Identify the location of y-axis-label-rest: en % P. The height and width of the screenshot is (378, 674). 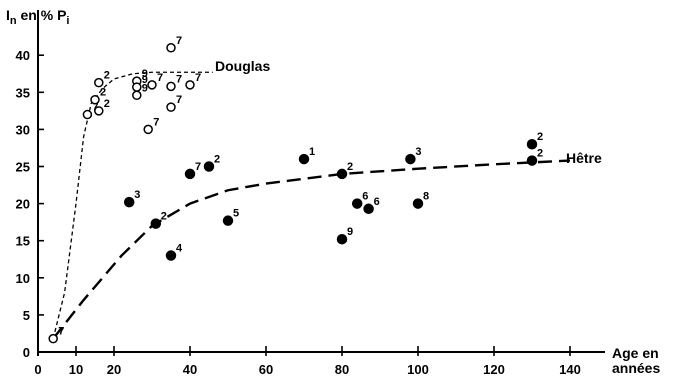
(42, 15).